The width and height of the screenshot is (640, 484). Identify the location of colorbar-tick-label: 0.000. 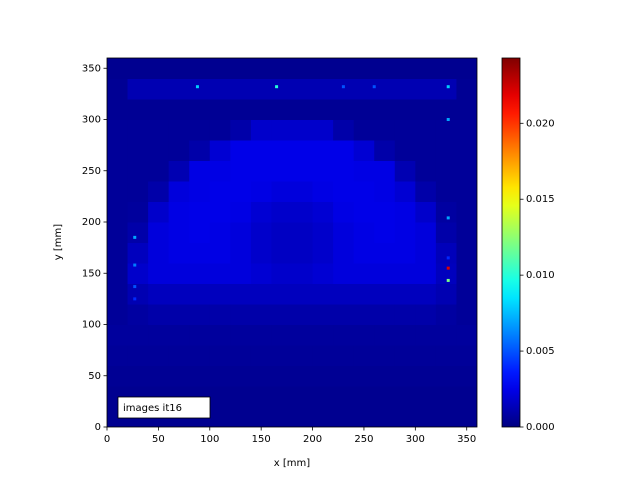
(540, 427).